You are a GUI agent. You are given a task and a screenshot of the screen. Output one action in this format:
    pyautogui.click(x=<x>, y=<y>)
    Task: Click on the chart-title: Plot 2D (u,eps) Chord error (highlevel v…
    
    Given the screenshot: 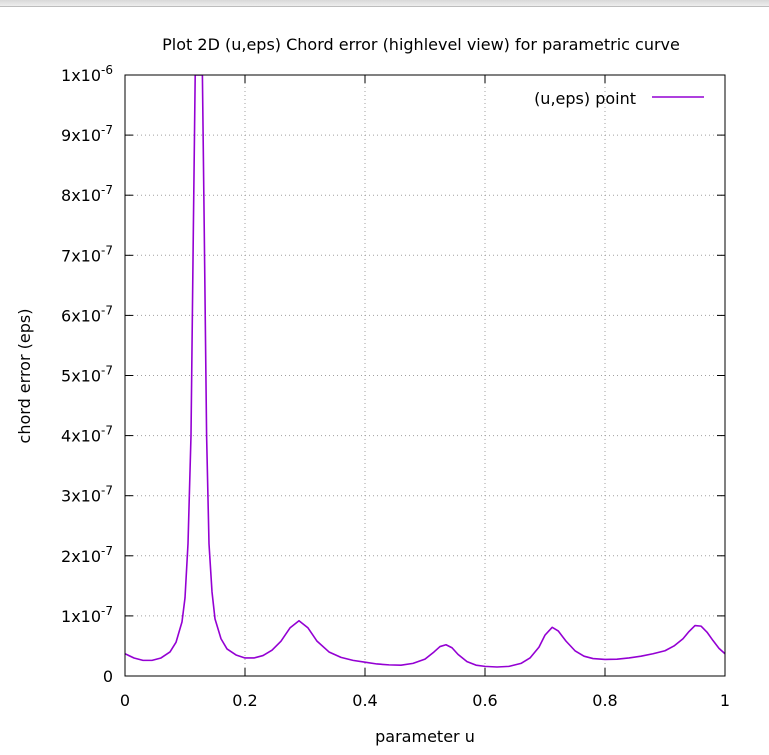 What is the action you would take?
    pyautogui.click(x=421, y=44)
    